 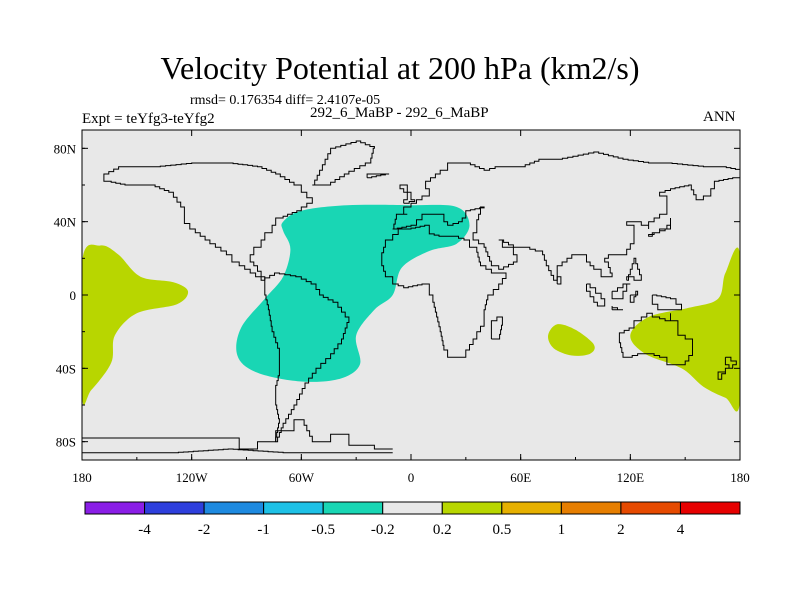 I want to click on colorbar-label: 0.2, so click(x=442, y=530).